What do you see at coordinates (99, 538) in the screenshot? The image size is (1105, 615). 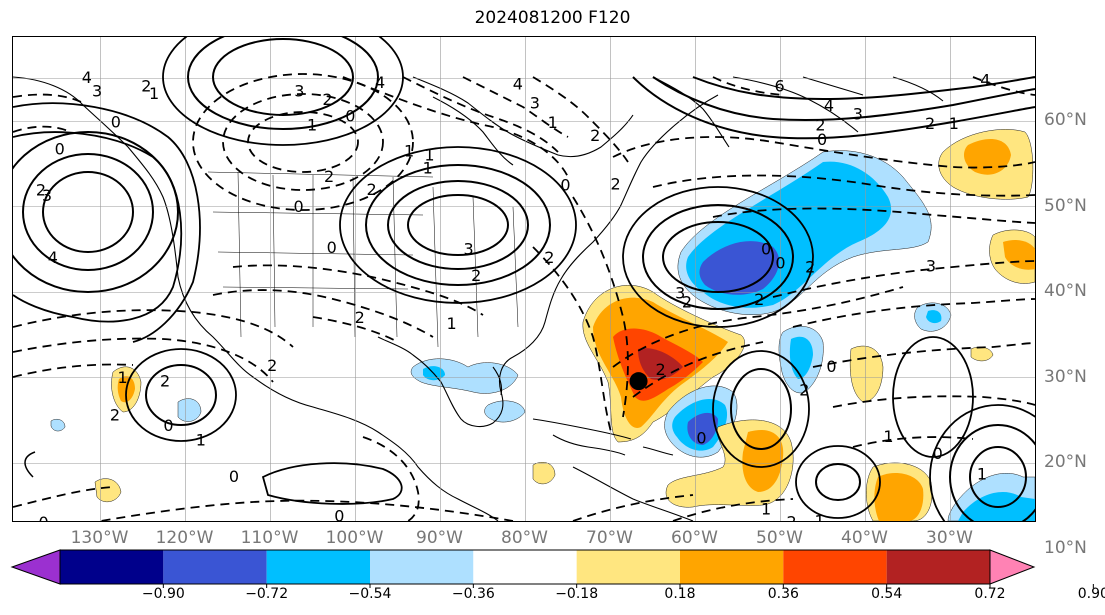 I see `longitude-label: 130°W` at bounding box center [99, 538].